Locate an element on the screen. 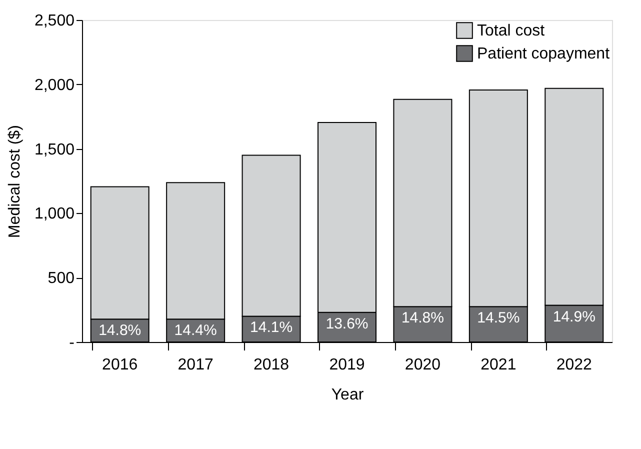 The width and height of the screenshot is (641, 449). x-tick-label: 2016 is located at coordinates (120, 365).